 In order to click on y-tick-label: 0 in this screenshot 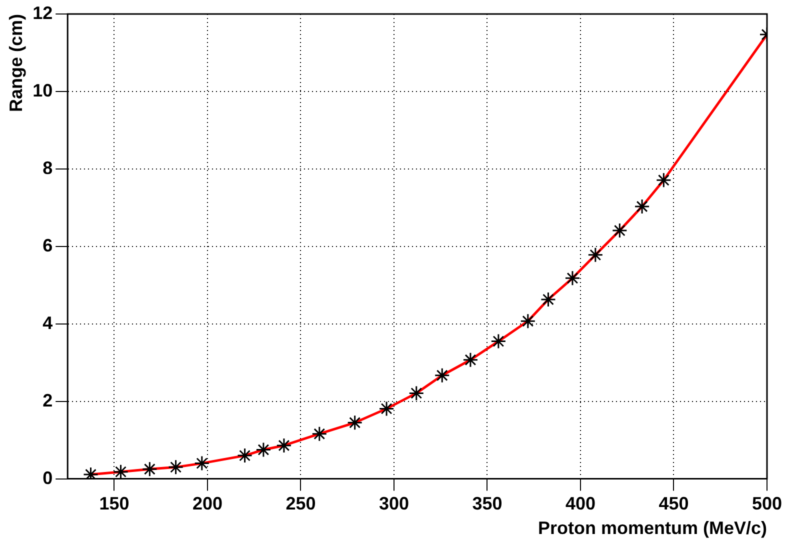, I will do `click(47, 478)`.